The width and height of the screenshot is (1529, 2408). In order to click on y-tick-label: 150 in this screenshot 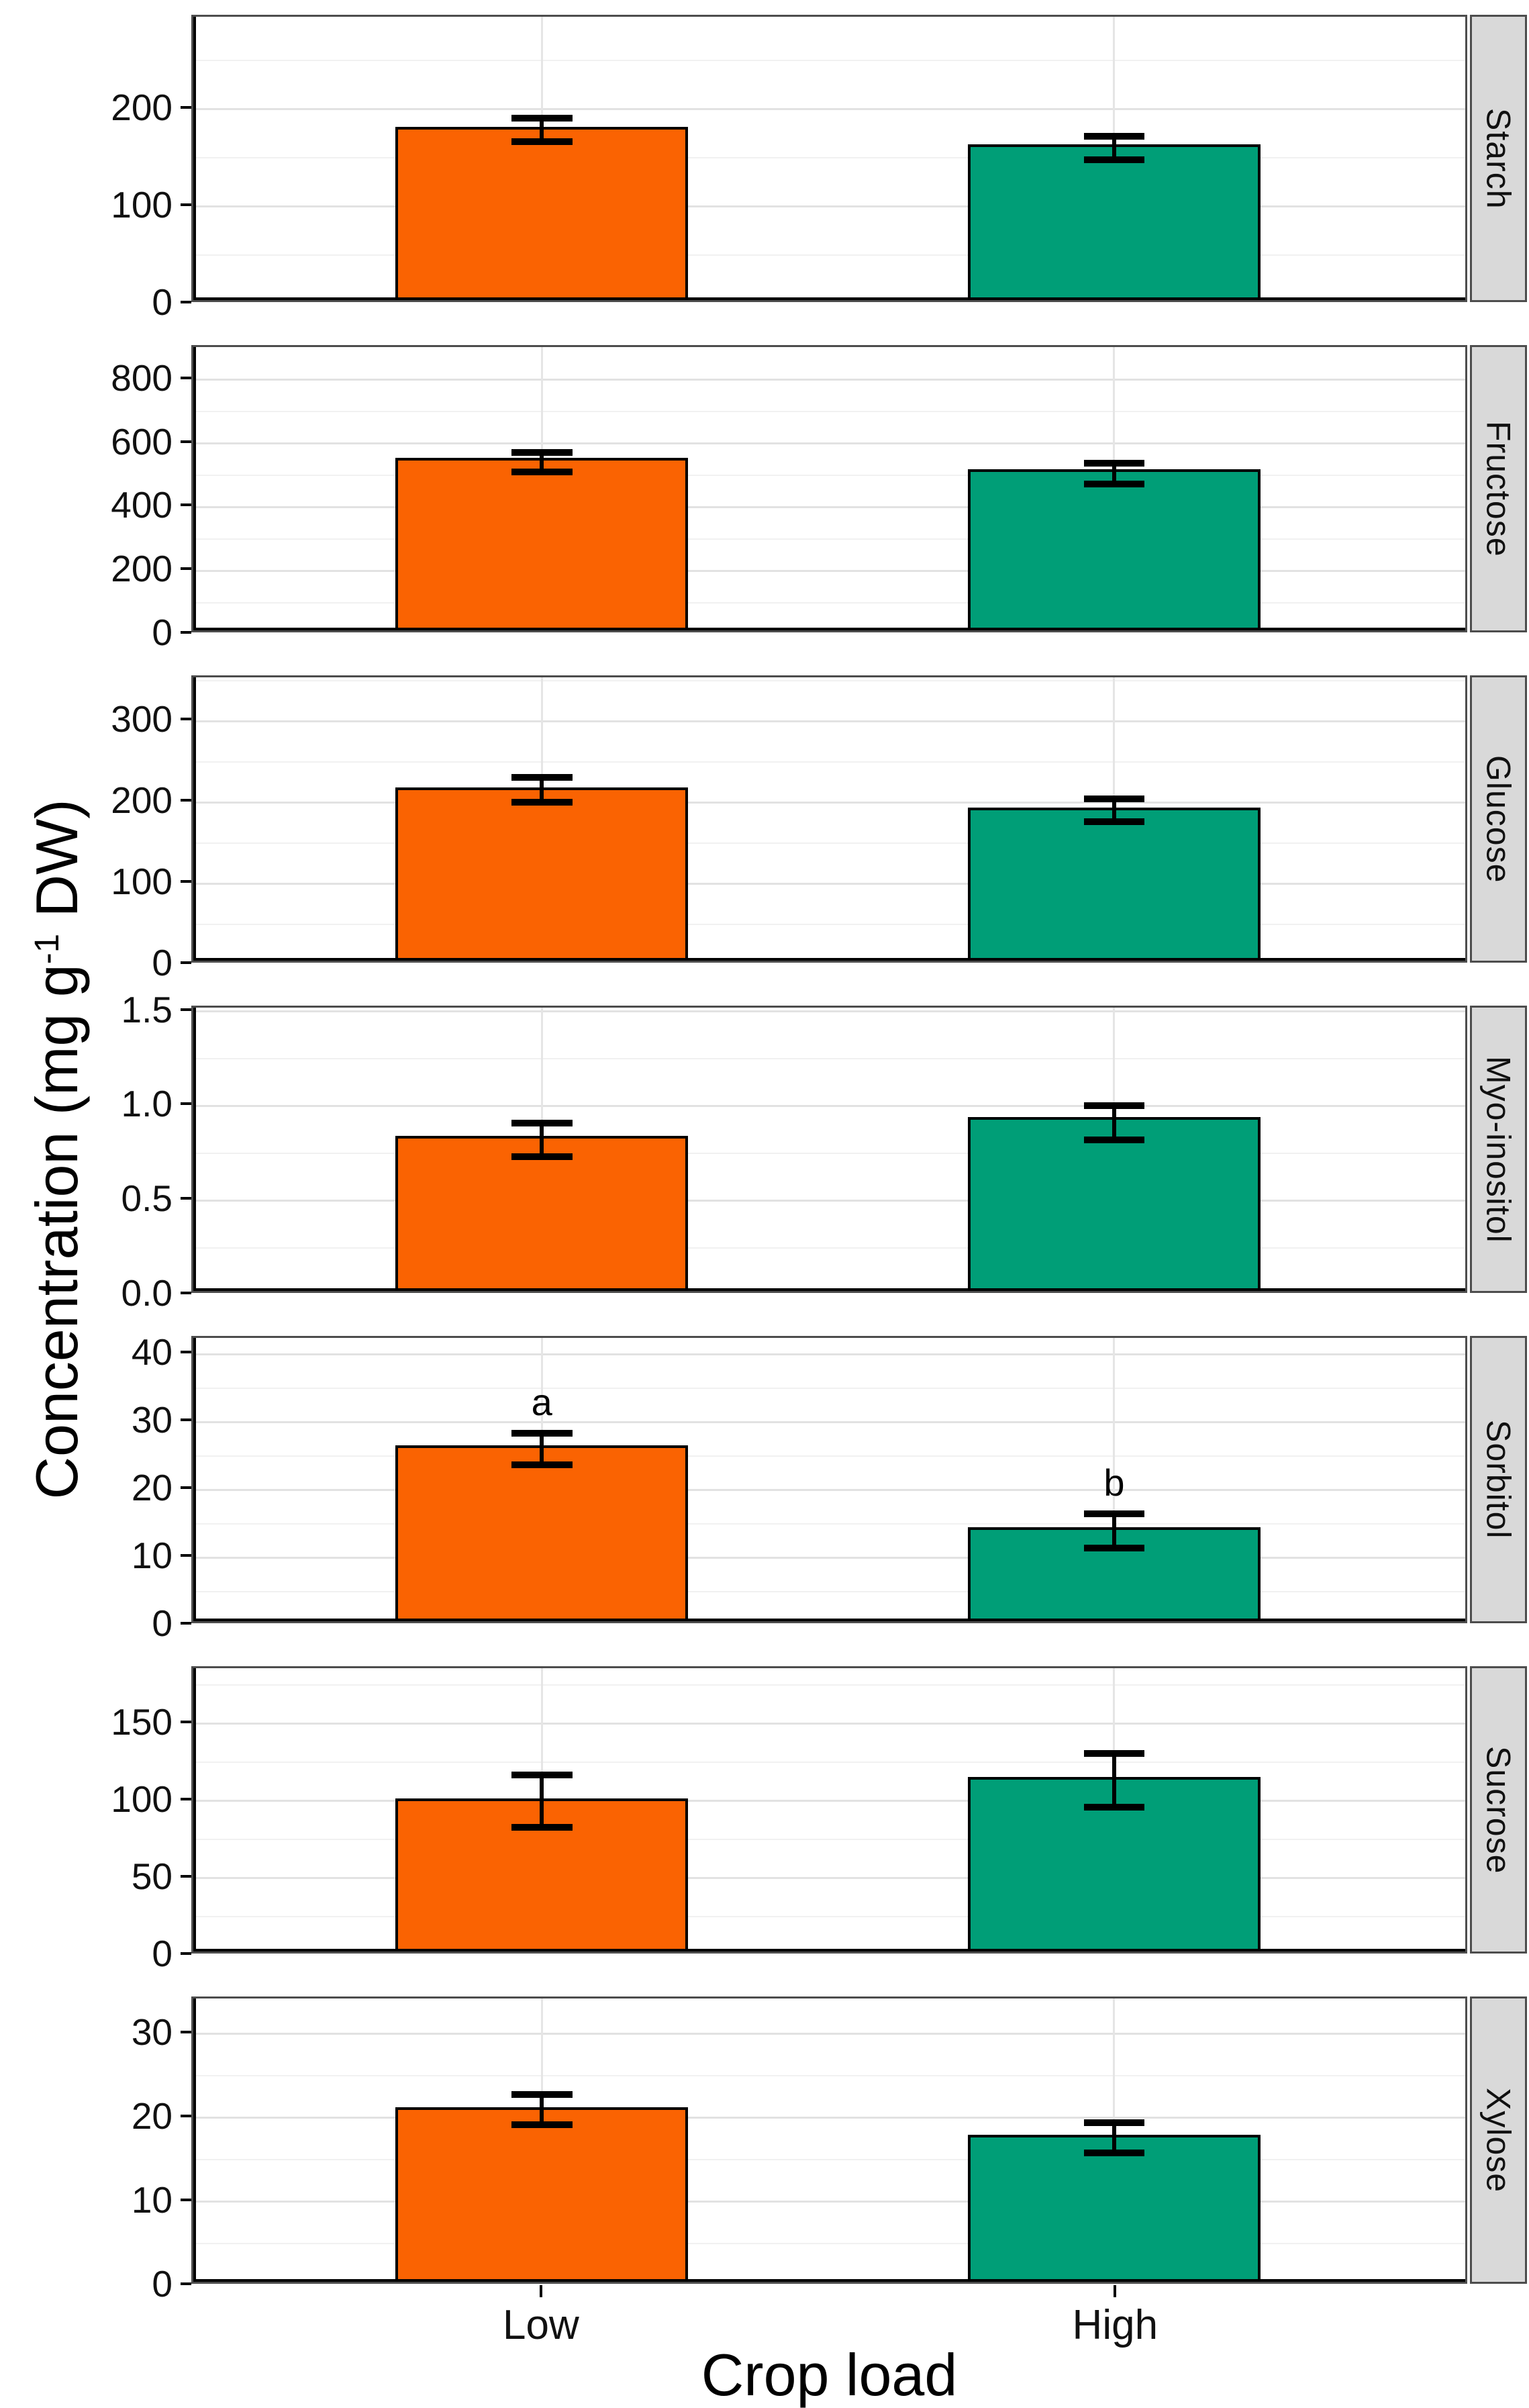, I will do `click(141, 1721)`.